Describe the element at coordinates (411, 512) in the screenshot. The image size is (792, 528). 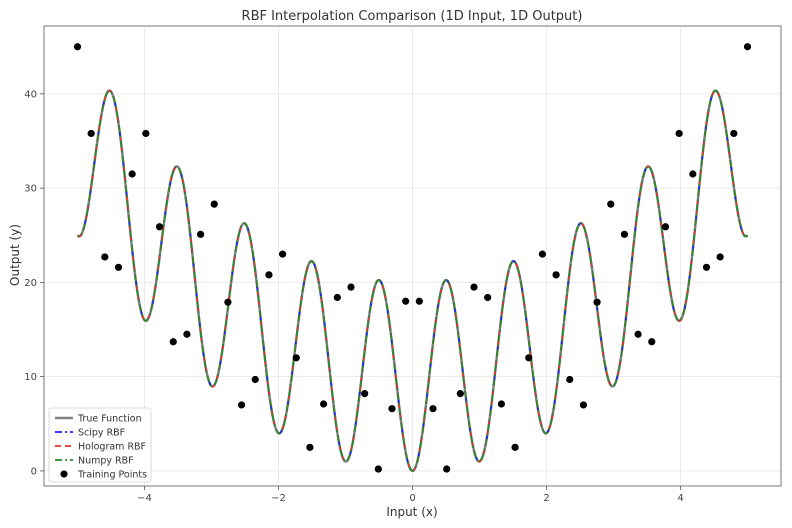
I see `x-axis-label: Input (x)` at that location.